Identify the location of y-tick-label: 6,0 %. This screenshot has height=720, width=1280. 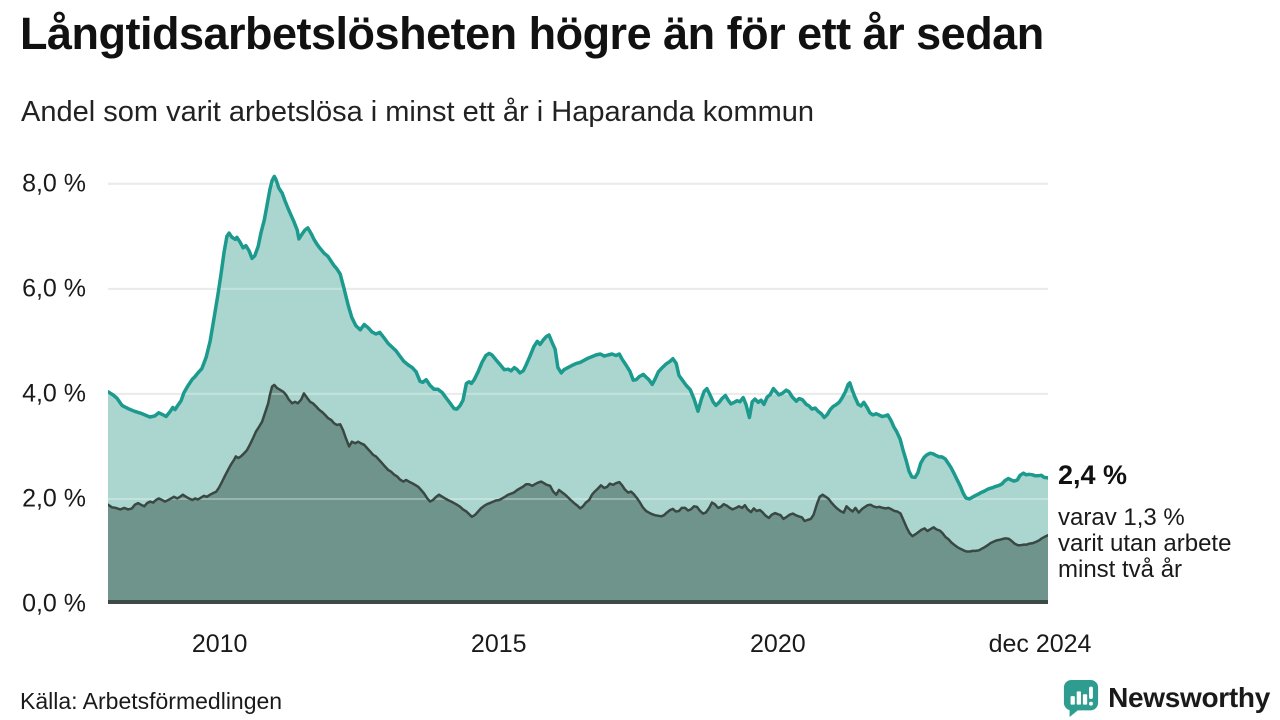
(54, 288).